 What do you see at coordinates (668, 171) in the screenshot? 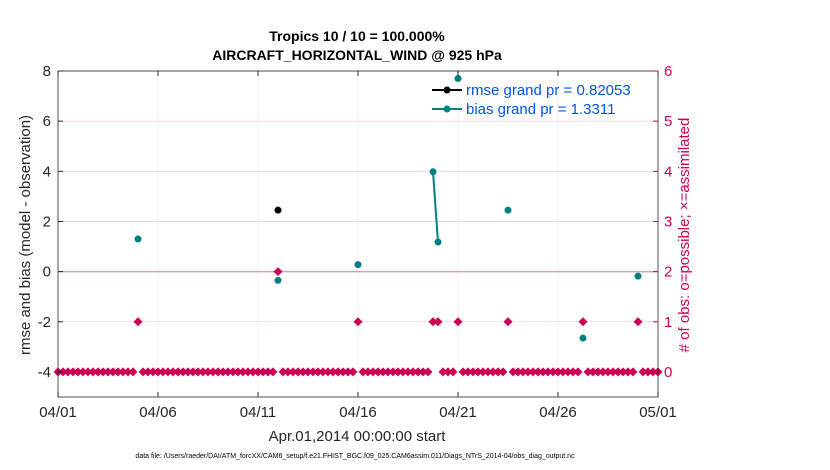
I see `y2-tick-label: 4` at bounding box center [668, 171].